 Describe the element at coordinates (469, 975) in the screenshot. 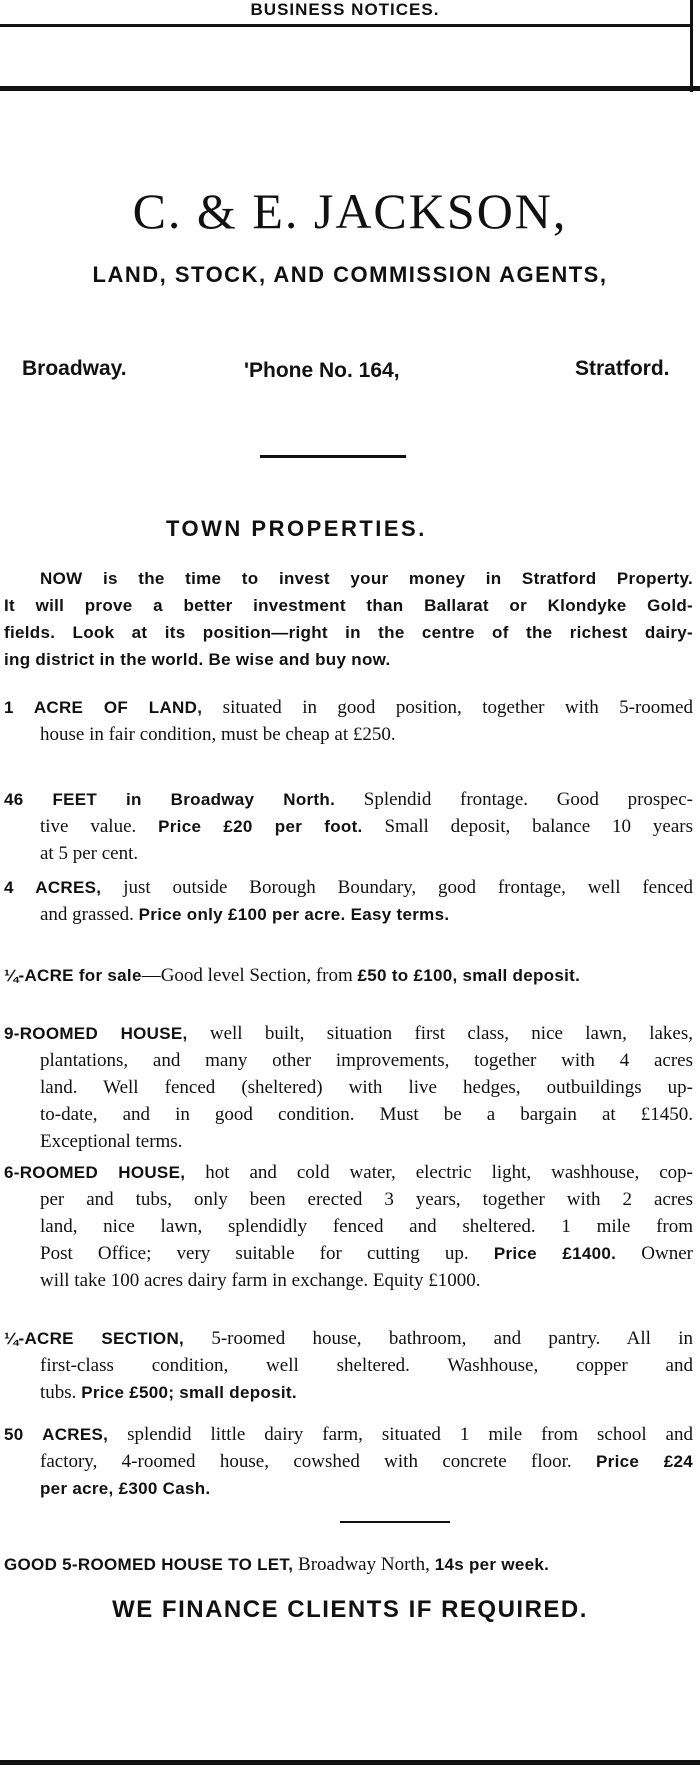

I see `bold-text: £50 to £100, small deposit.` at that location.